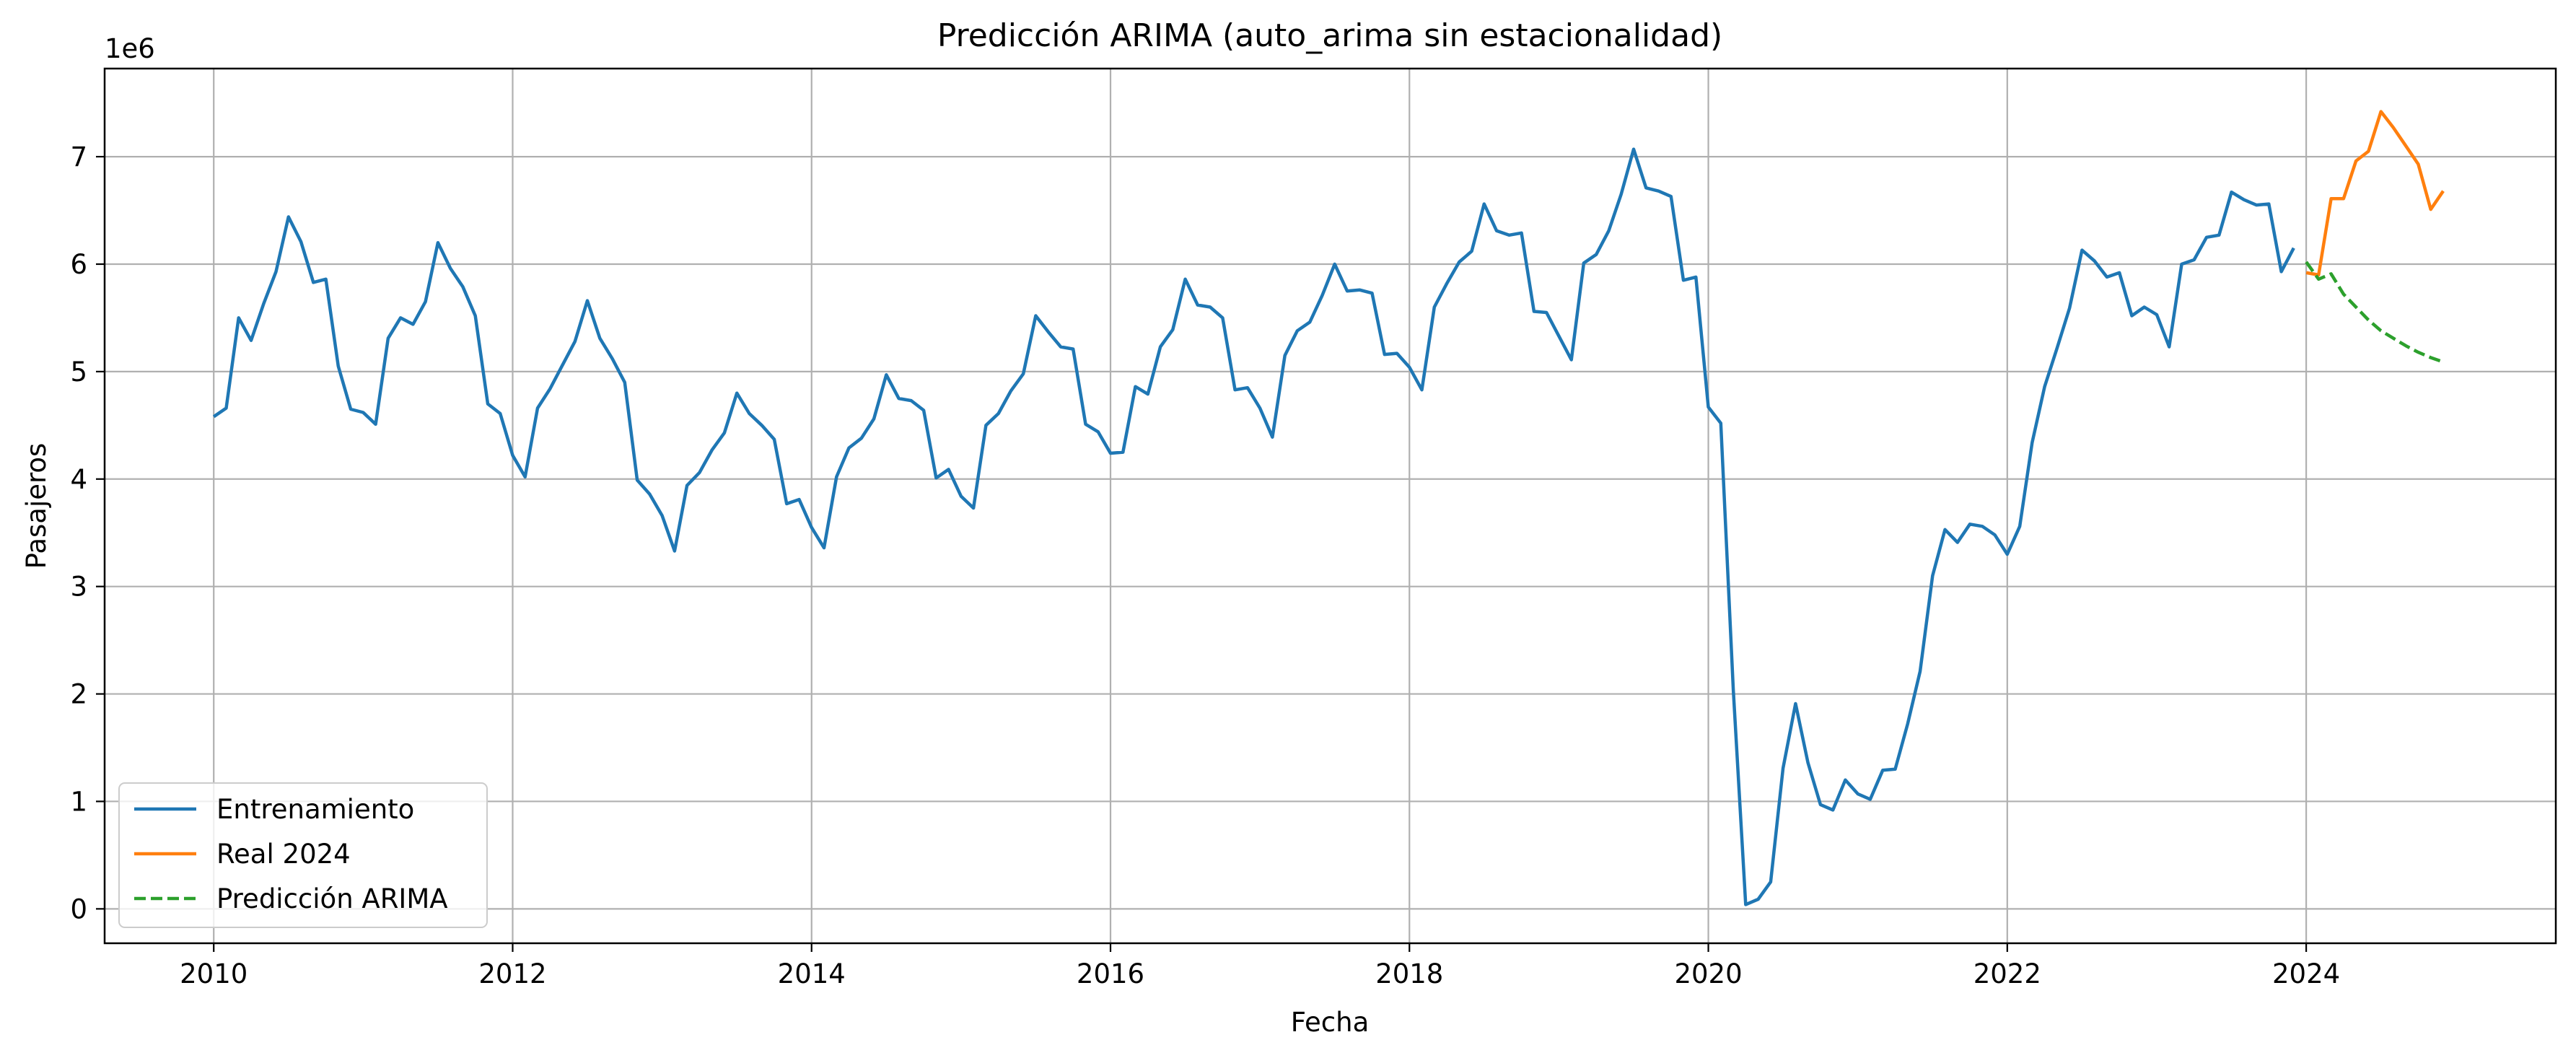 This screenshot has height=1058, width=2576. I want to click on y-axis-offset-label: 1e6, so click(130, 48).